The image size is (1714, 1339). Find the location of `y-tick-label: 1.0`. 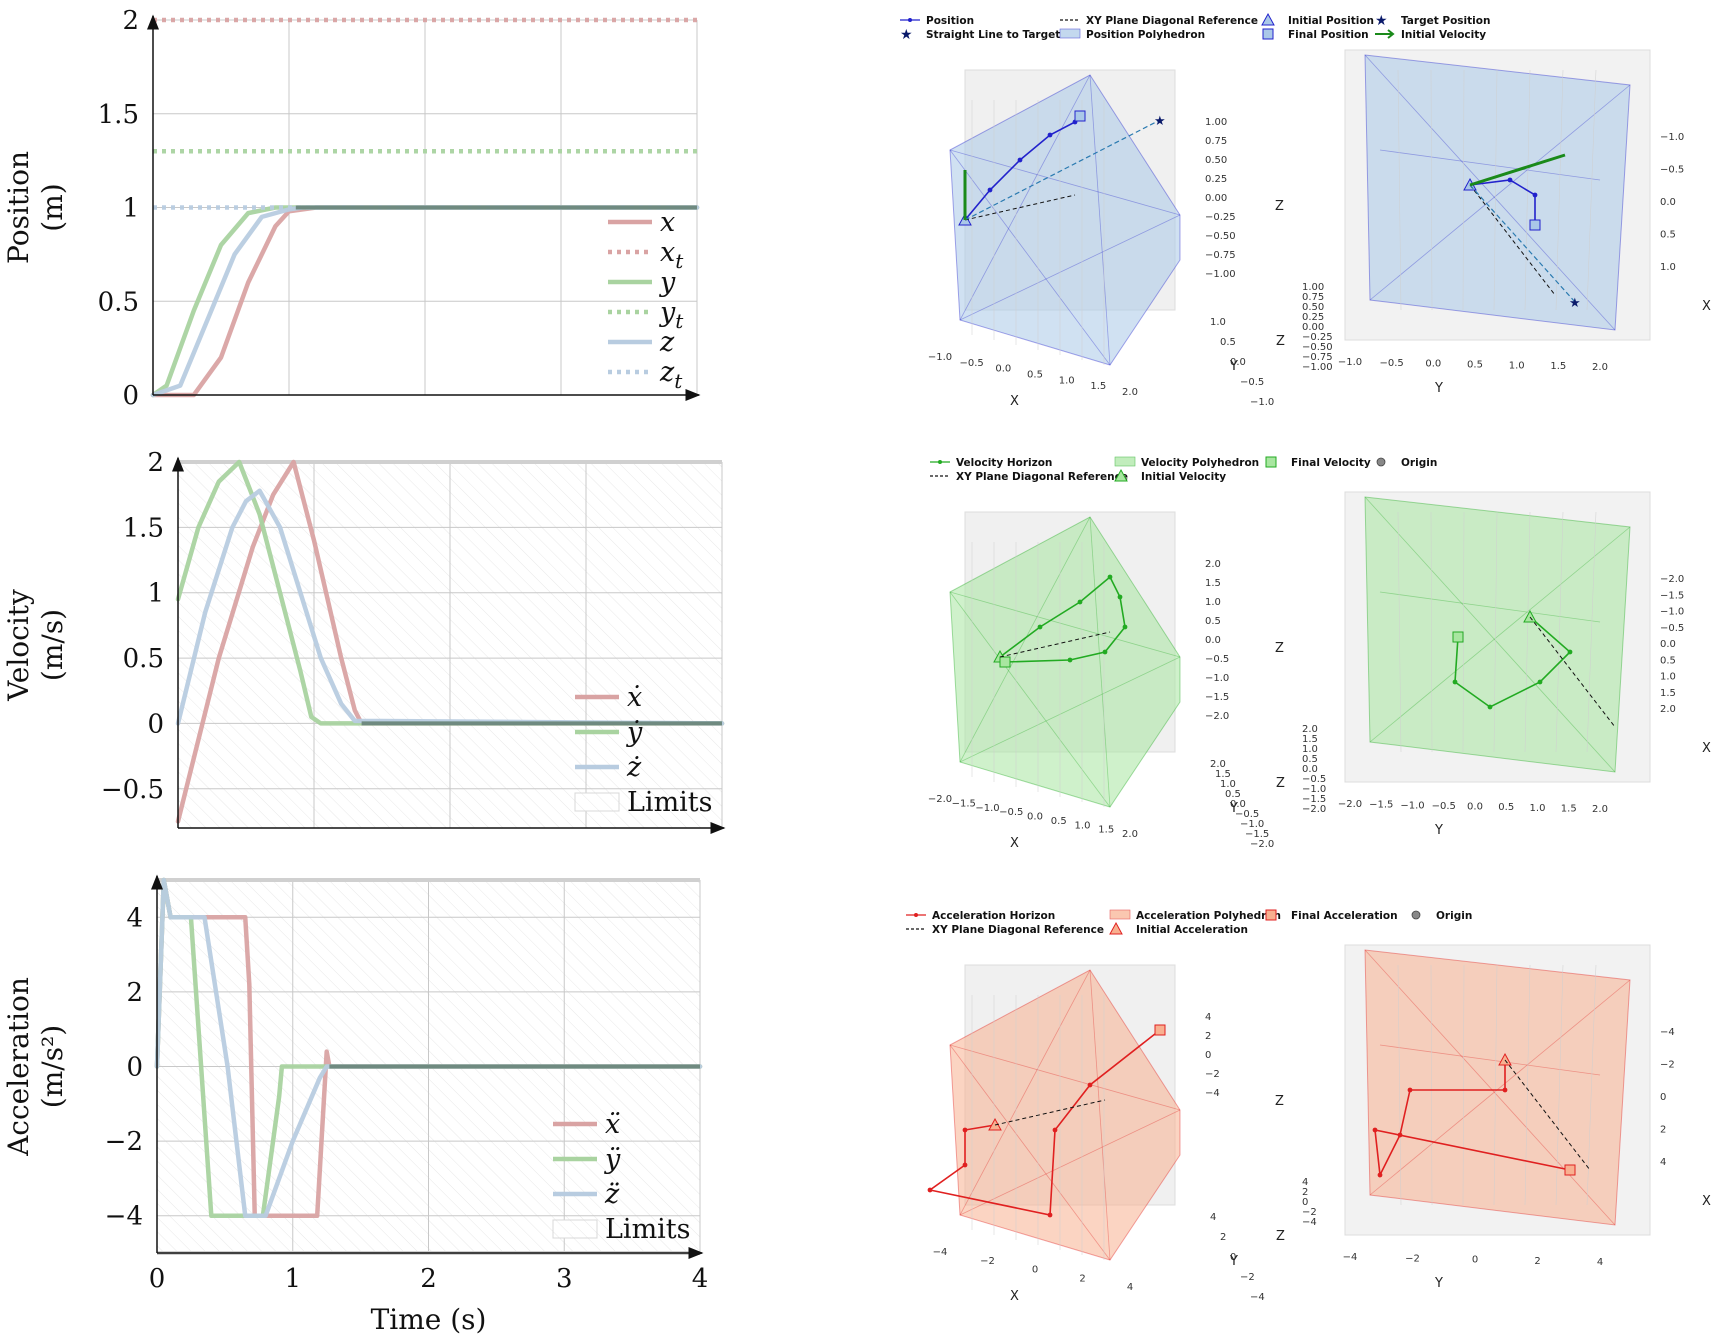

y-tick-label: 1.0 is located at coordinates (1538, 808).